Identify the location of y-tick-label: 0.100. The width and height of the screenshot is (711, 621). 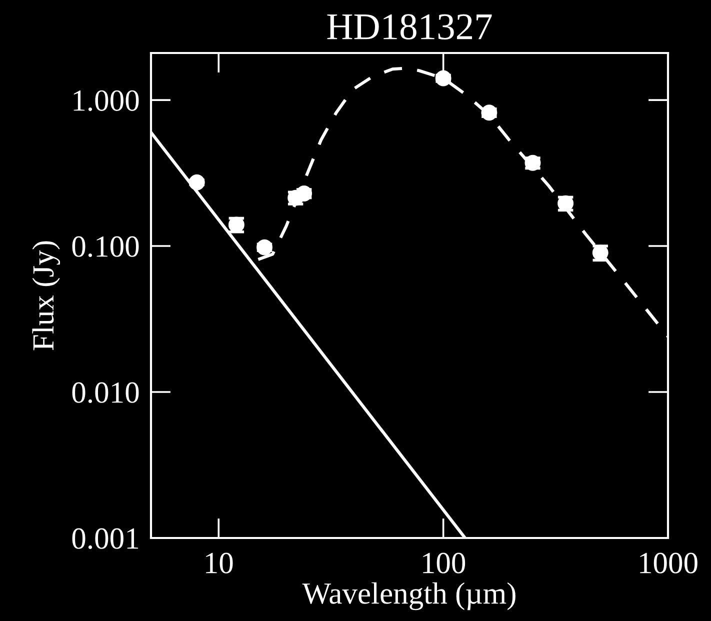
(105, 247).